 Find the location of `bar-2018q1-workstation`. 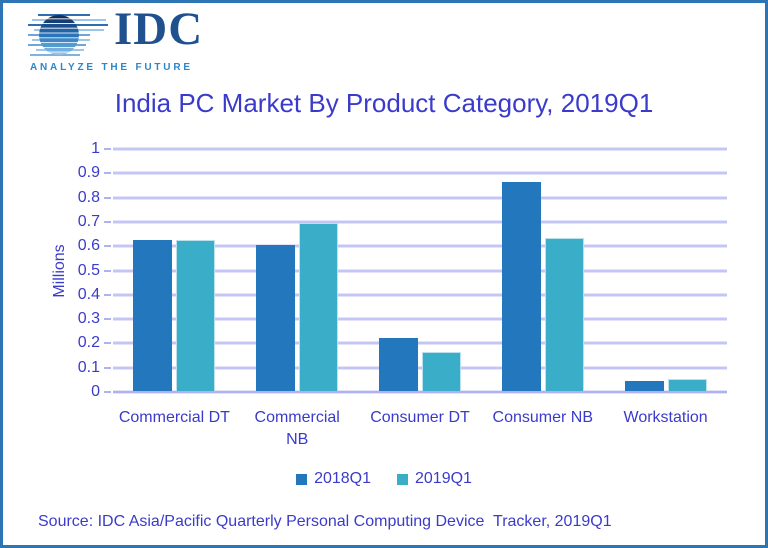

bar-2018q1-workstation is located at coordinates (644, 386).